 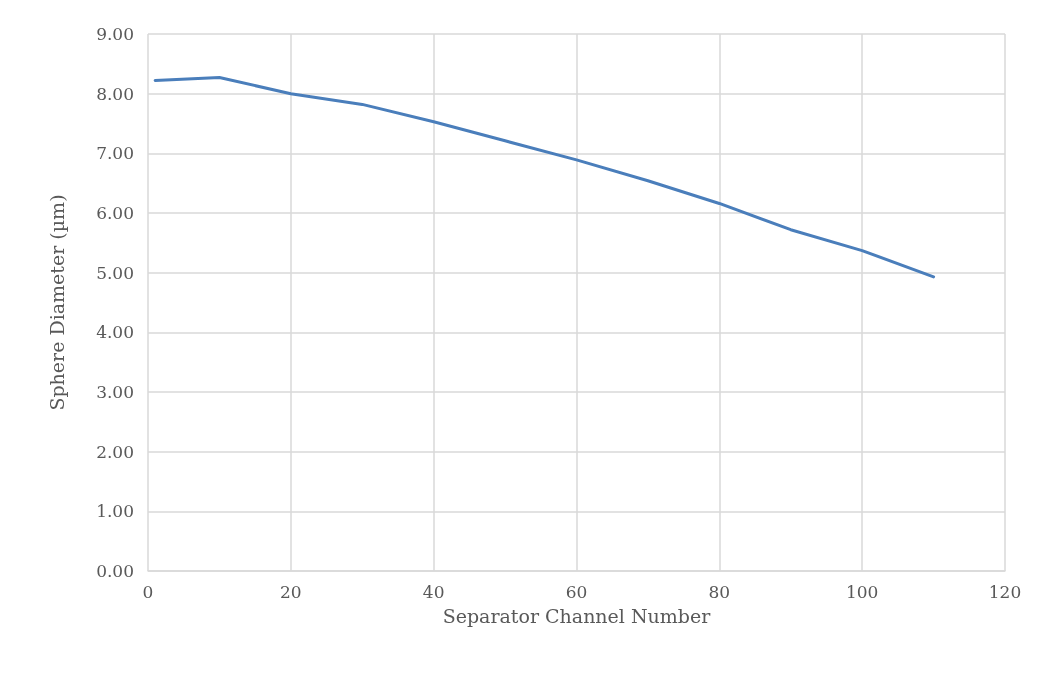 I want to click on y-tick-label: 5.00, so click(x=115, y=272).